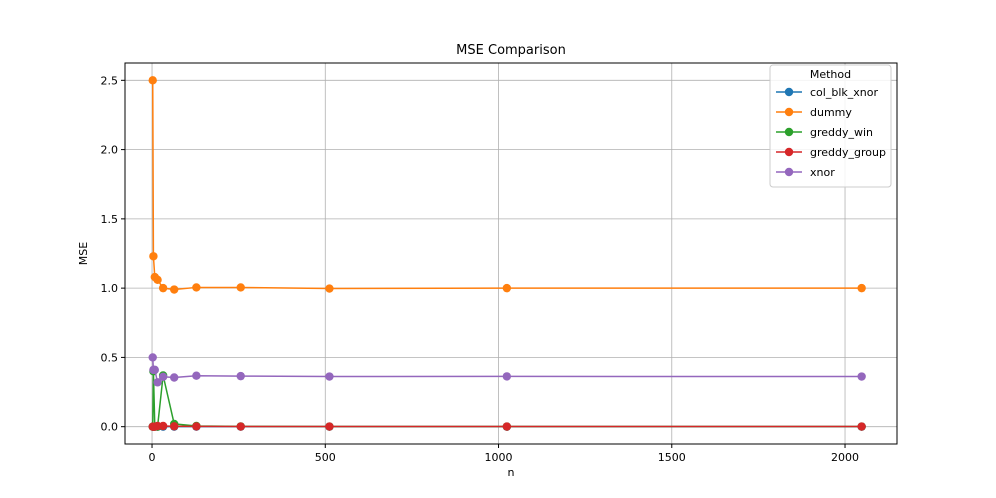 The width and height of the screenshot is (996, 498). I want to click on legend-item: xnor, so click(805, 172).